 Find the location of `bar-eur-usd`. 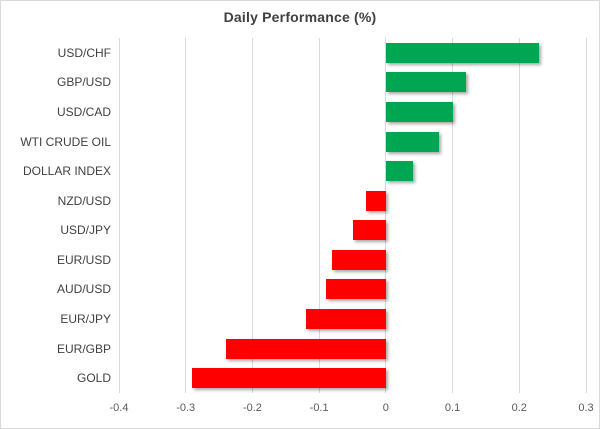

bar-eur-usd is located at coordinates (359, 259).